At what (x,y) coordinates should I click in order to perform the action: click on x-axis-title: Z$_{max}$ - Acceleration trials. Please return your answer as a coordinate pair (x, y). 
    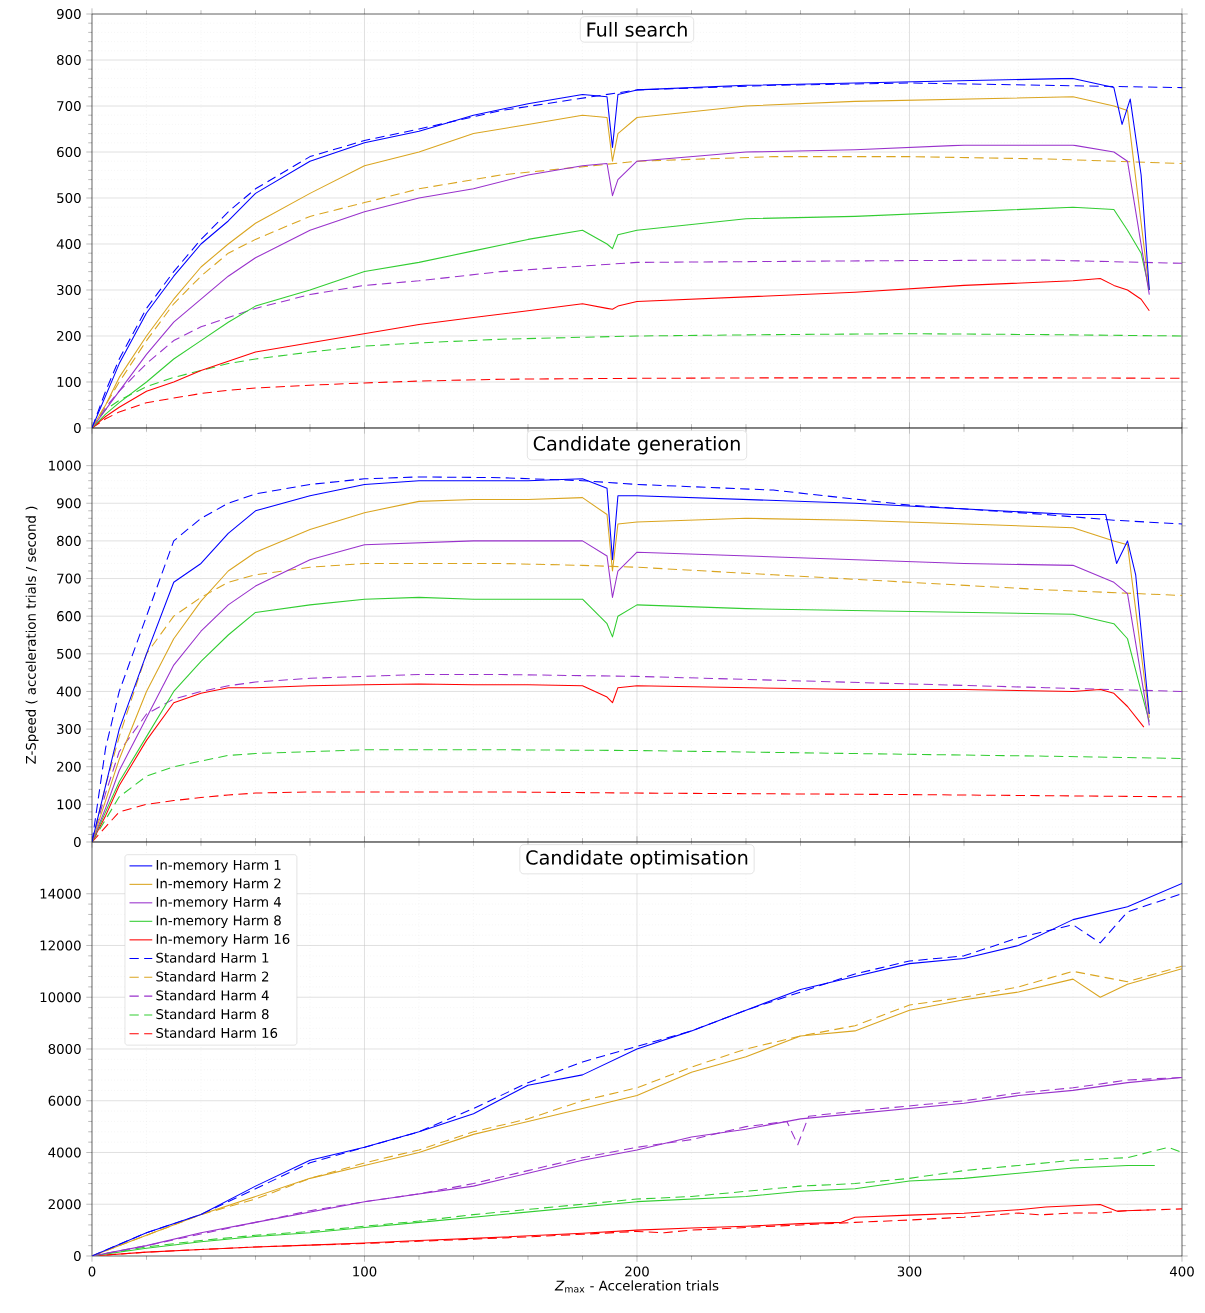
    Looking at the image, I should click on (636, 1286).